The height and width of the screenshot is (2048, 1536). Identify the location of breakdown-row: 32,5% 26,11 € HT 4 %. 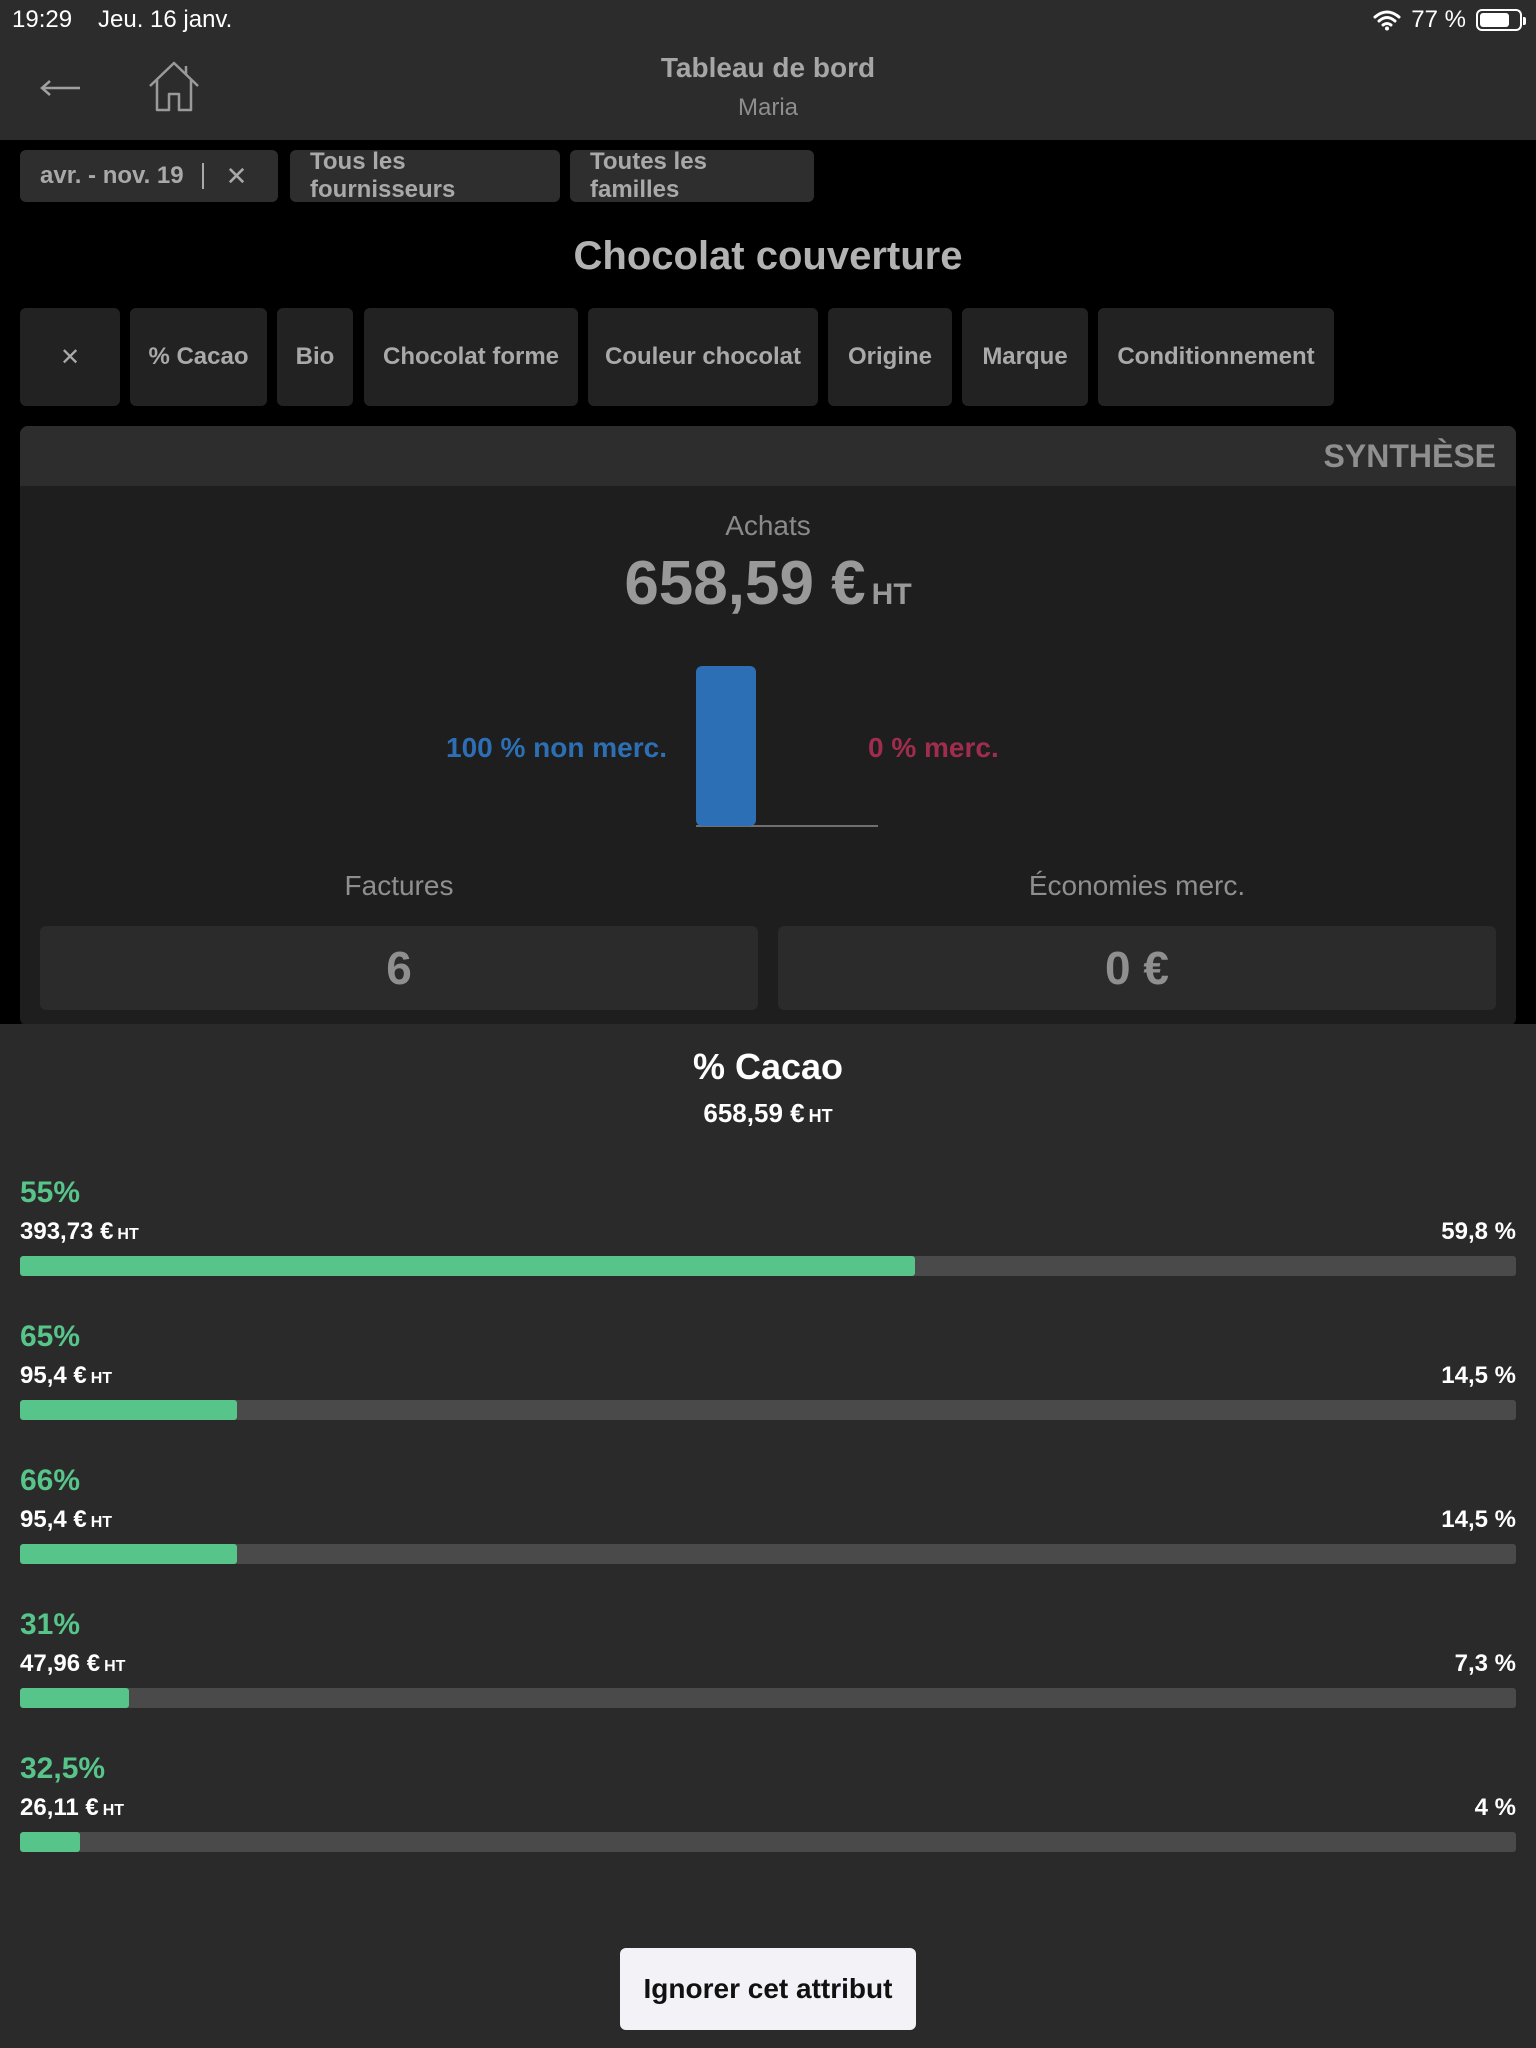
(768, 1812).